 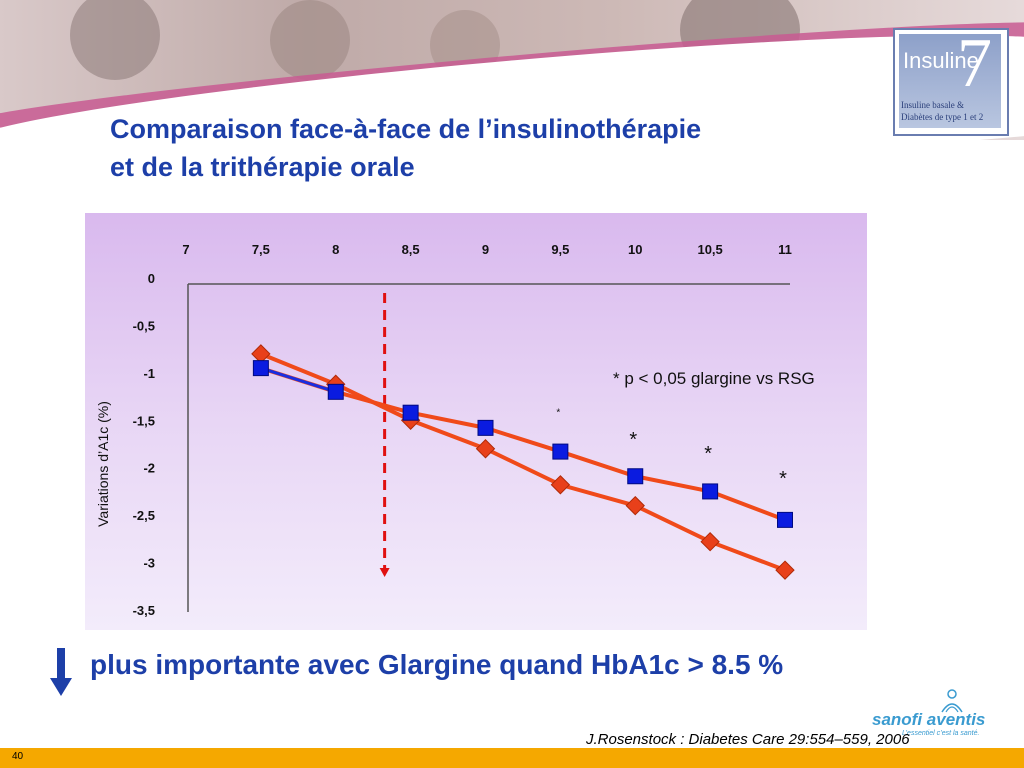 What do you see at coordinates (103, 464) in the screenshot?
I see `y-axis-title: Variations d’A1c (%)` at bounding box center [103, 464].